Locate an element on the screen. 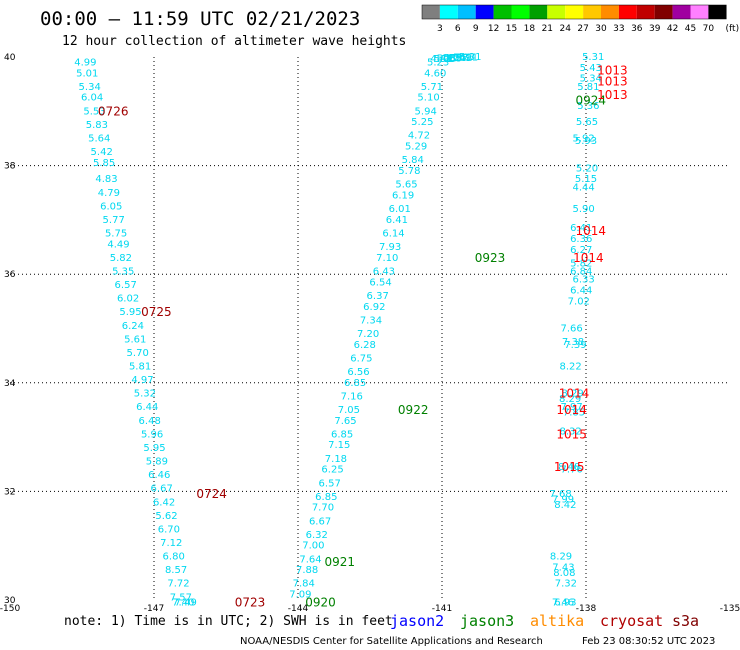 Image resolution: width=740 pixels, height=650 pixels. wave-height-point: 7.20 is located at coordinates (368, 334).